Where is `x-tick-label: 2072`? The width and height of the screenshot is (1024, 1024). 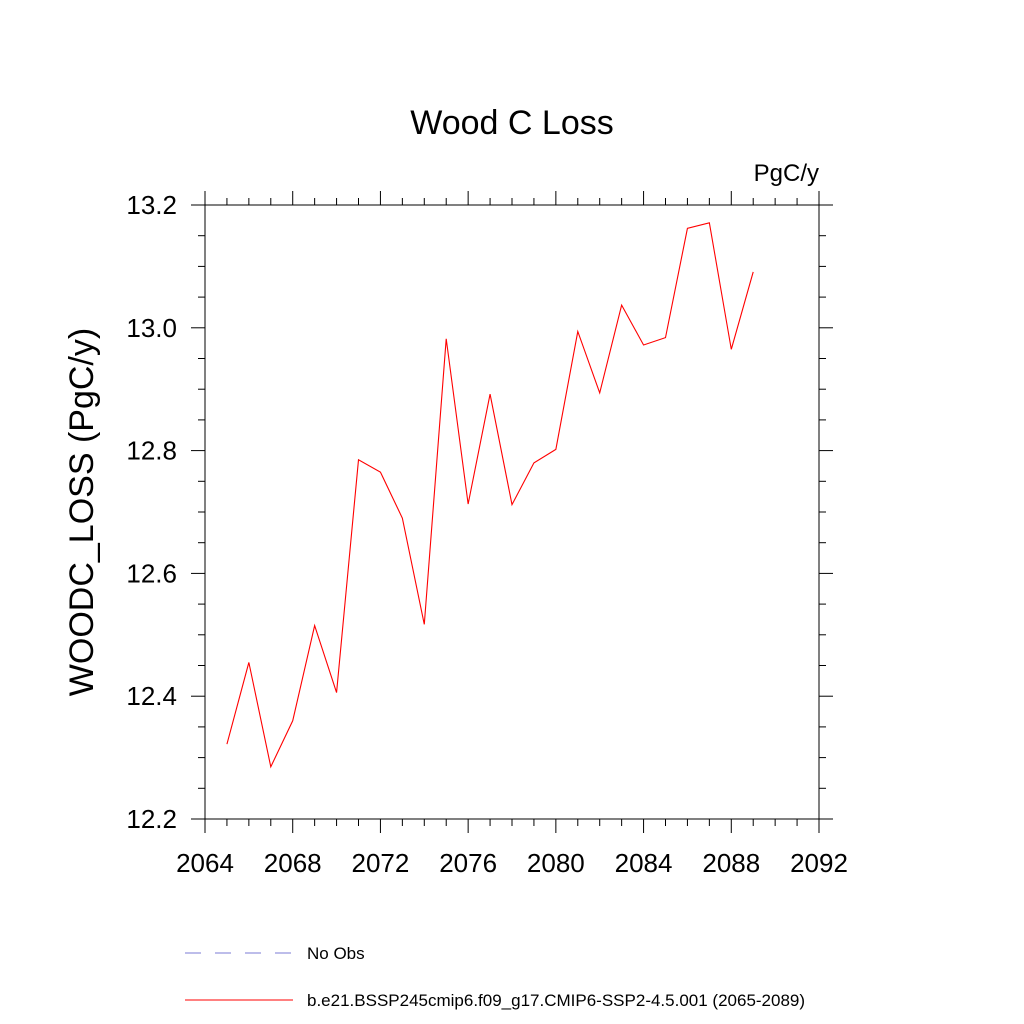
x-tick-label: 2072 is located at coordinates (381, 863).